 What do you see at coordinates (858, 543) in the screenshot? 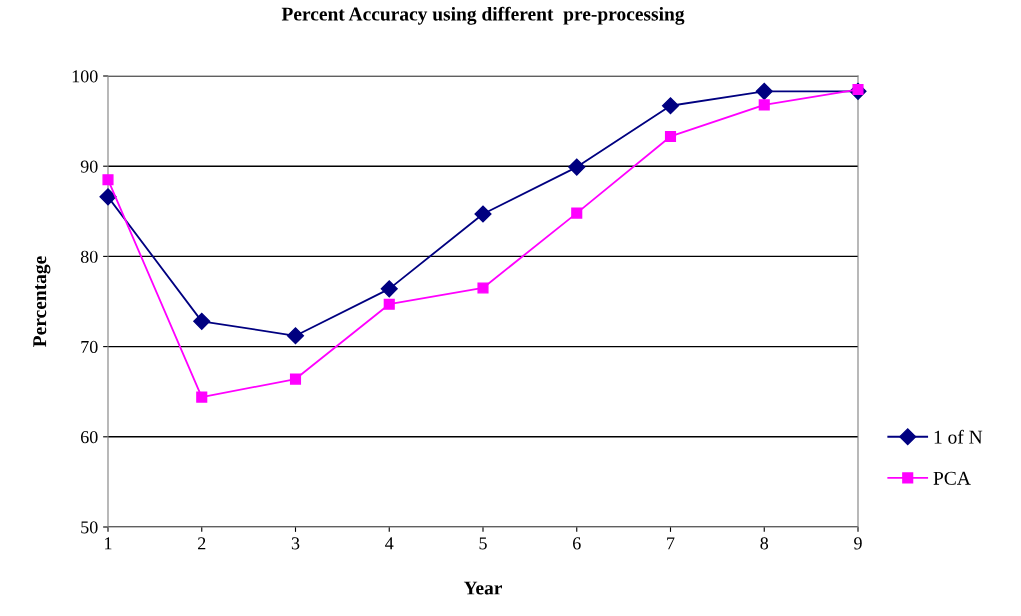
I see `x-tick-label: 9` at bounding box center [858, 543].